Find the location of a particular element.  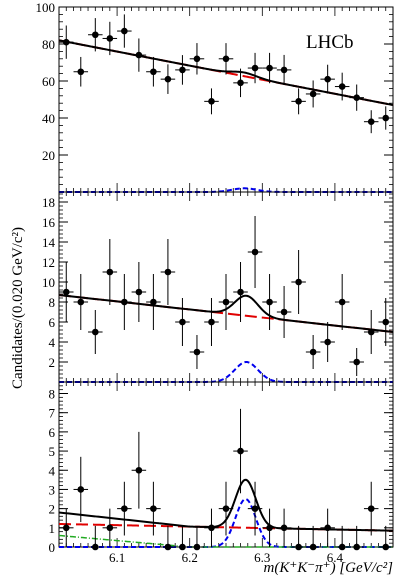

y-tick-label: 60 is located at coordinates (48, 81).